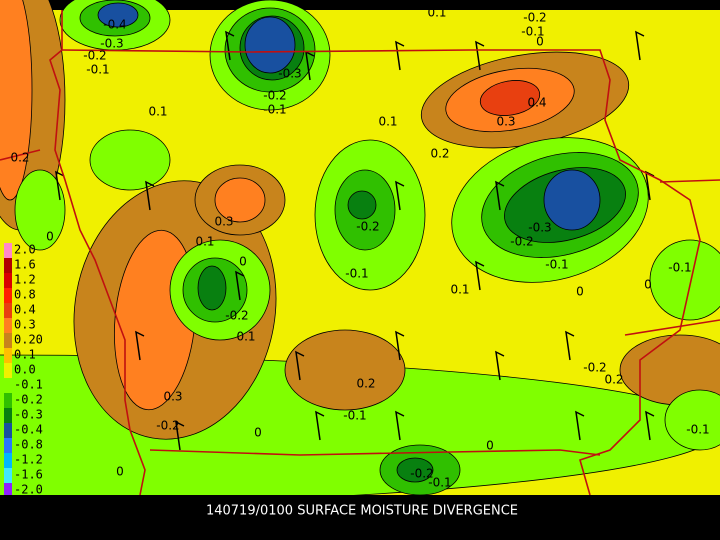 The height and width of the screenshot is (540, 720). What do you see at coordinates (25, 355) in the screenshot?
I see `color-label: 0.1` at bounding box center [25, 355].